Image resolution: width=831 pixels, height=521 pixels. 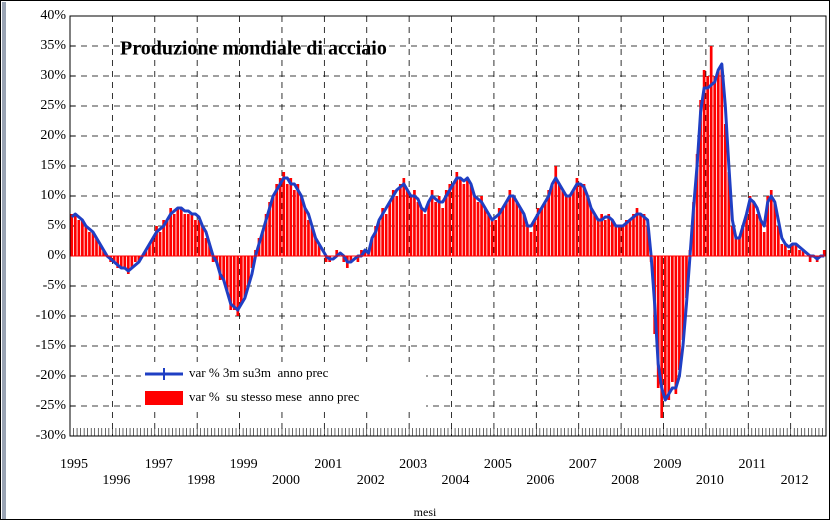 I want to click on legend-label: var % 3m su3m anno prec, so click(x=259, y=372).